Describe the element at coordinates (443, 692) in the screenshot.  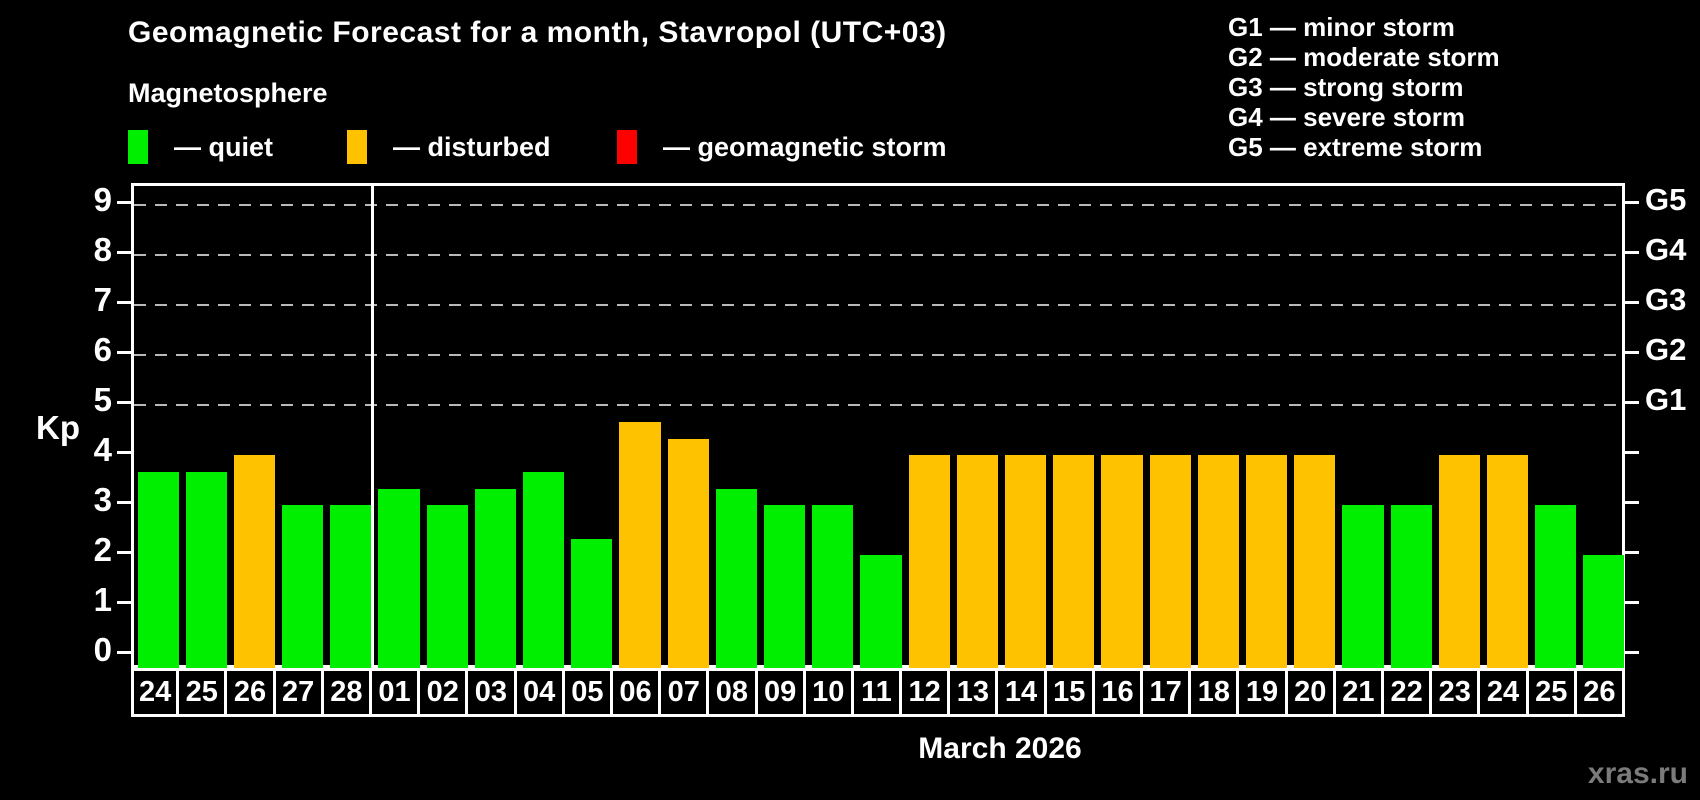
I see `day-label-02: 02` at that location.